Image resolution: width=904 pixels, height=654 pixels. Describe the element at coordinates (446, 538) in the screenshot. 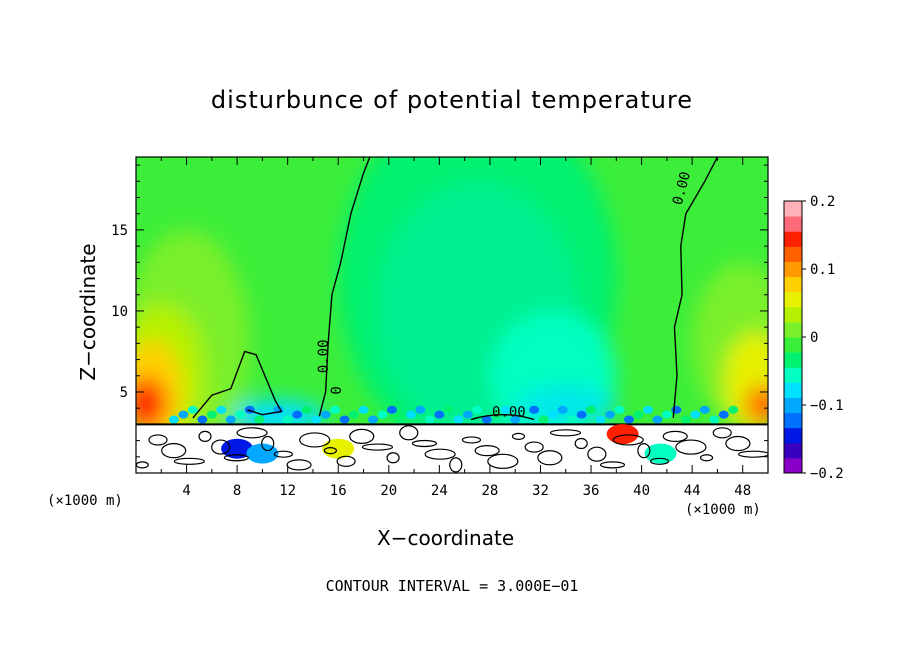

I see `x-axis-label: X−coordinate` at that location.